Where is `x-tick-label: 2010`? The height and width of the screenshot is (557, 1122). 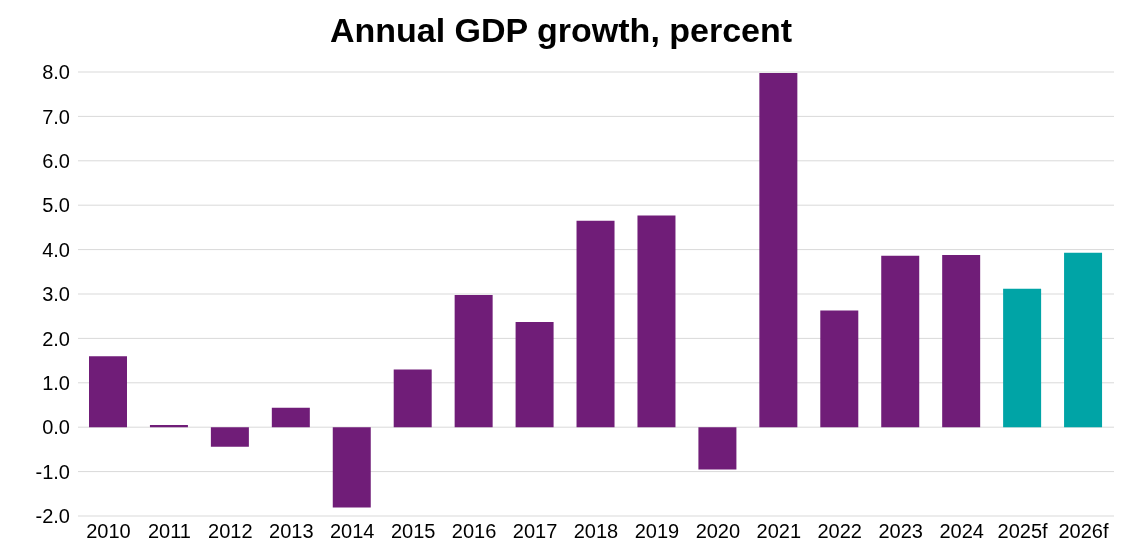
x-tick-label: 2010 is located at coordinates (108, 531).